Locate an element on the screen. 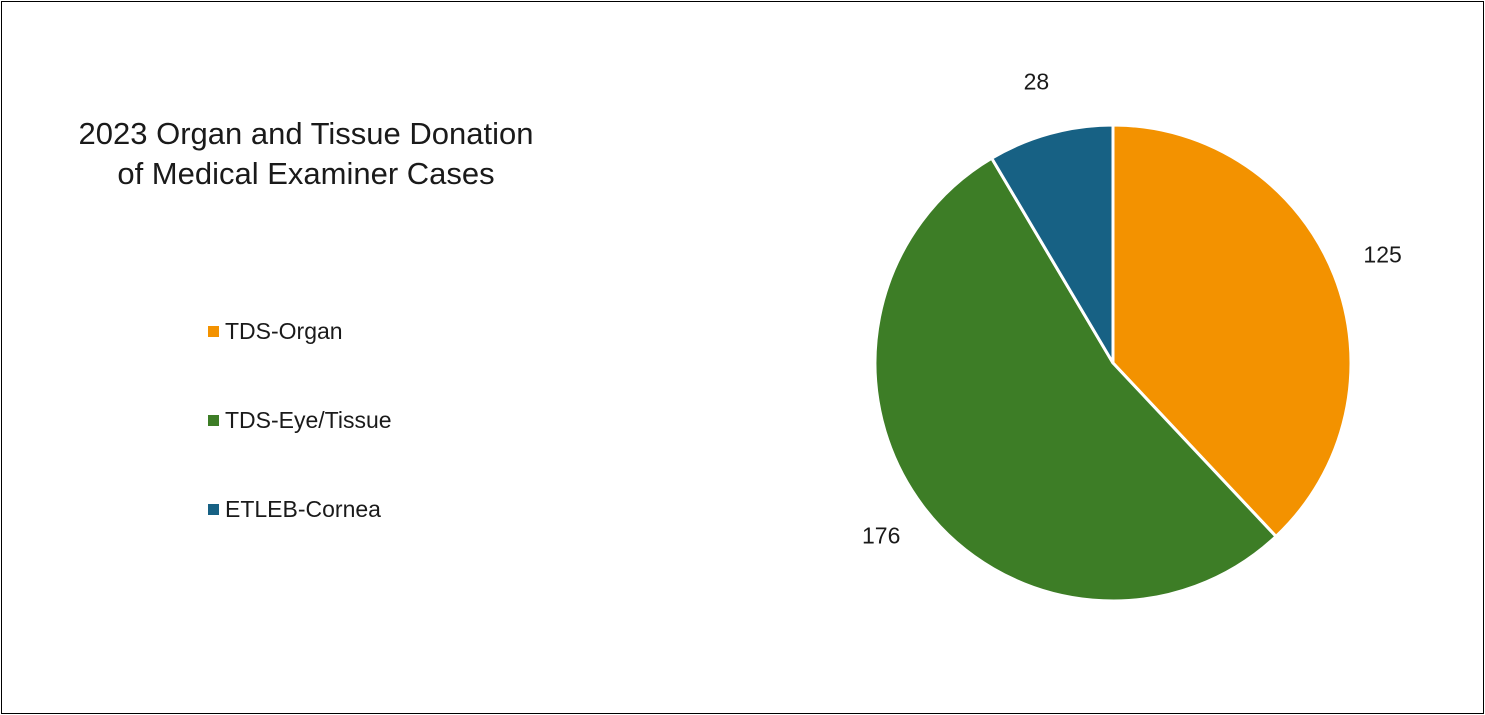  legend-item-etleb-cornea: ETLEB-Cornea is located at coordinates (300, 509).